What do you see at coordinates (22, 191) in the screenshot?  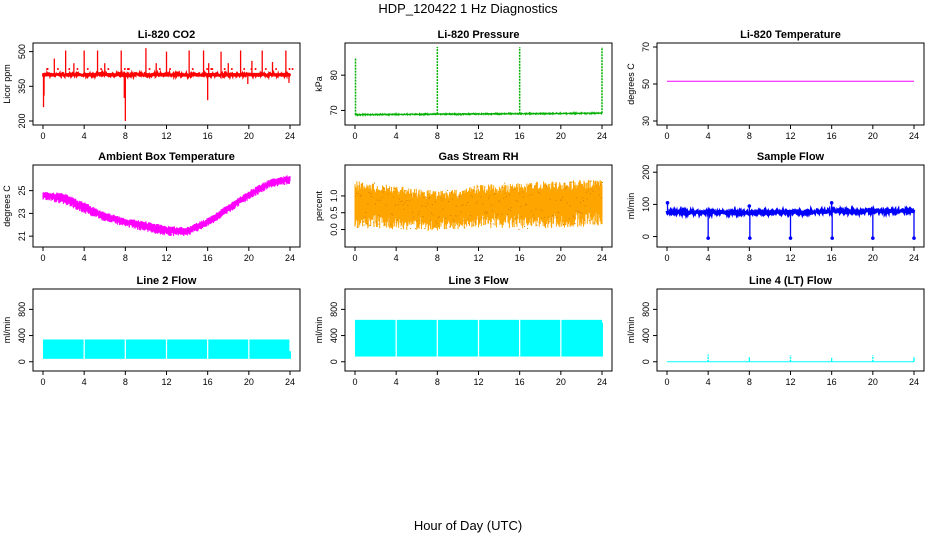 I see `y-tick-label: 25` at bounding box center [22, 191].